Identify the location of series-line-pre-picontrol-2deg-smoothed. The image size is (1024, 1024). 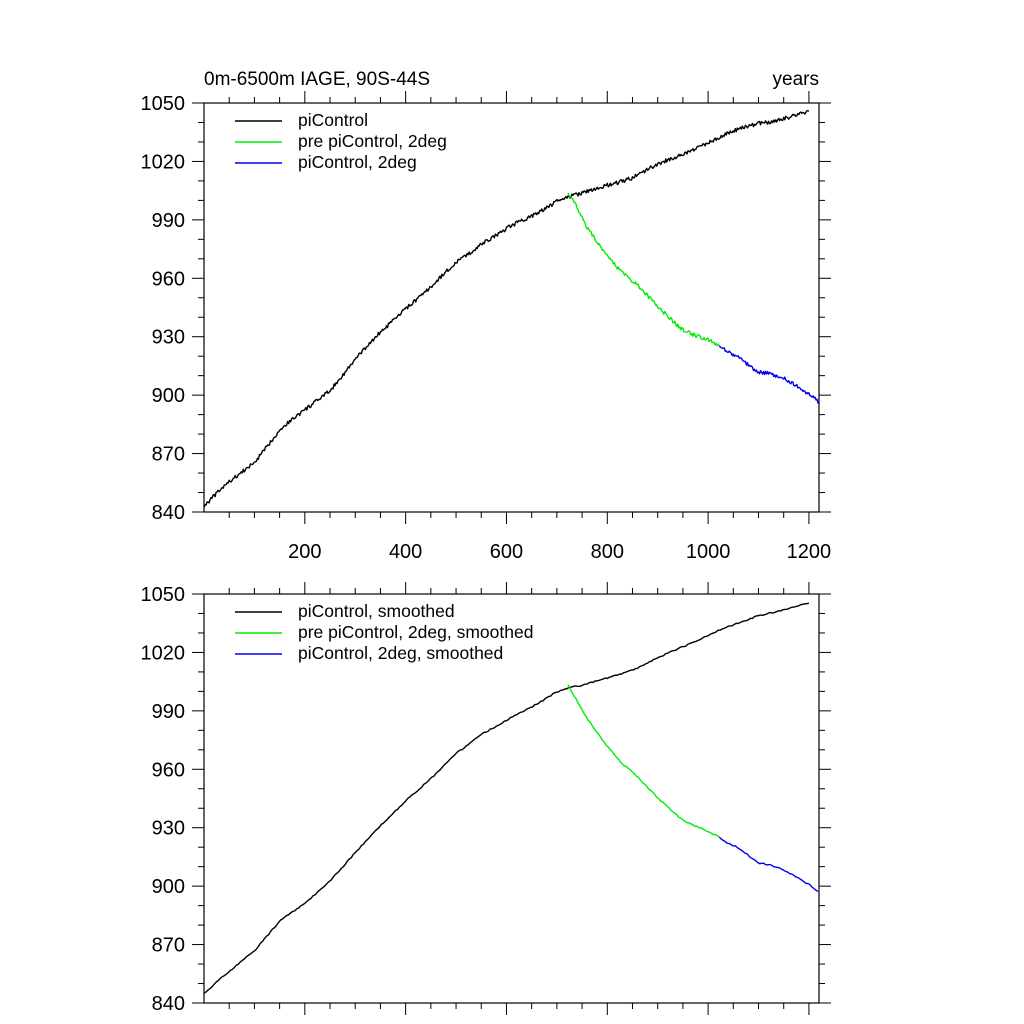
(643, 761).